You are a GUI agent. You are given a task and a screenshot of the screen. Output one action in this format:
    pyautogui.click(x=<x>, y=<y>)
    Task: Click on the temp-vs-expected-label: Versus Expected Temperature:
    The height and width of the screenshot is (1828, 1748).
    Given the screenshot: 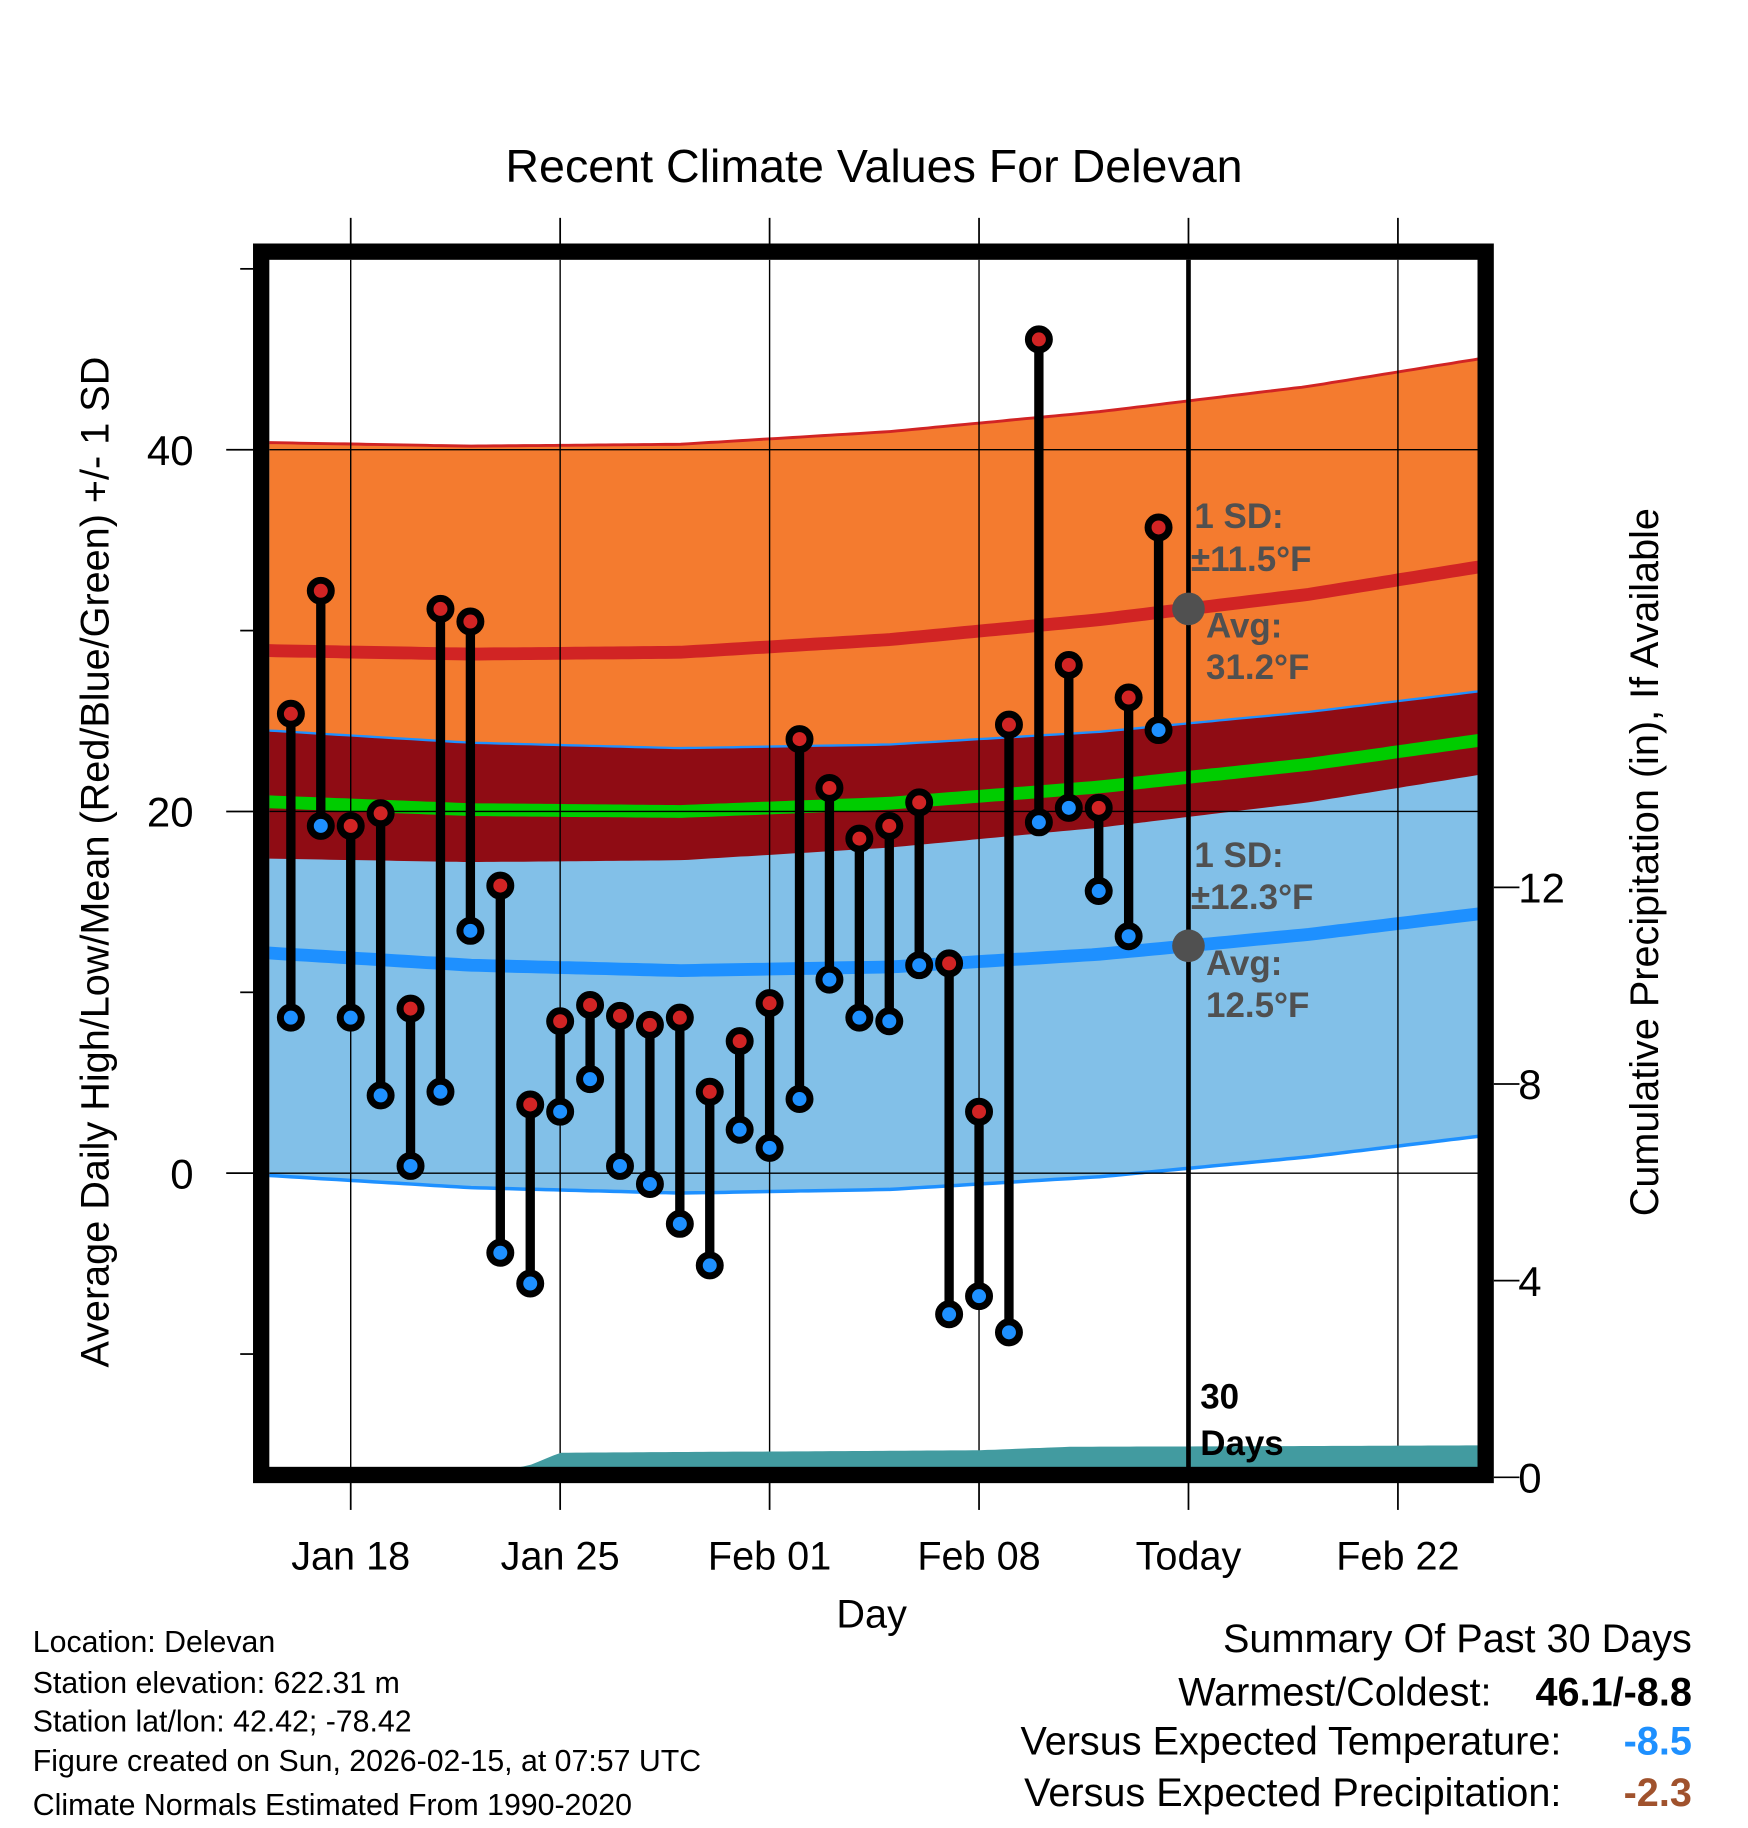 What is the action you would take?
    pyautogui.click(x=1290, y=1742)
    